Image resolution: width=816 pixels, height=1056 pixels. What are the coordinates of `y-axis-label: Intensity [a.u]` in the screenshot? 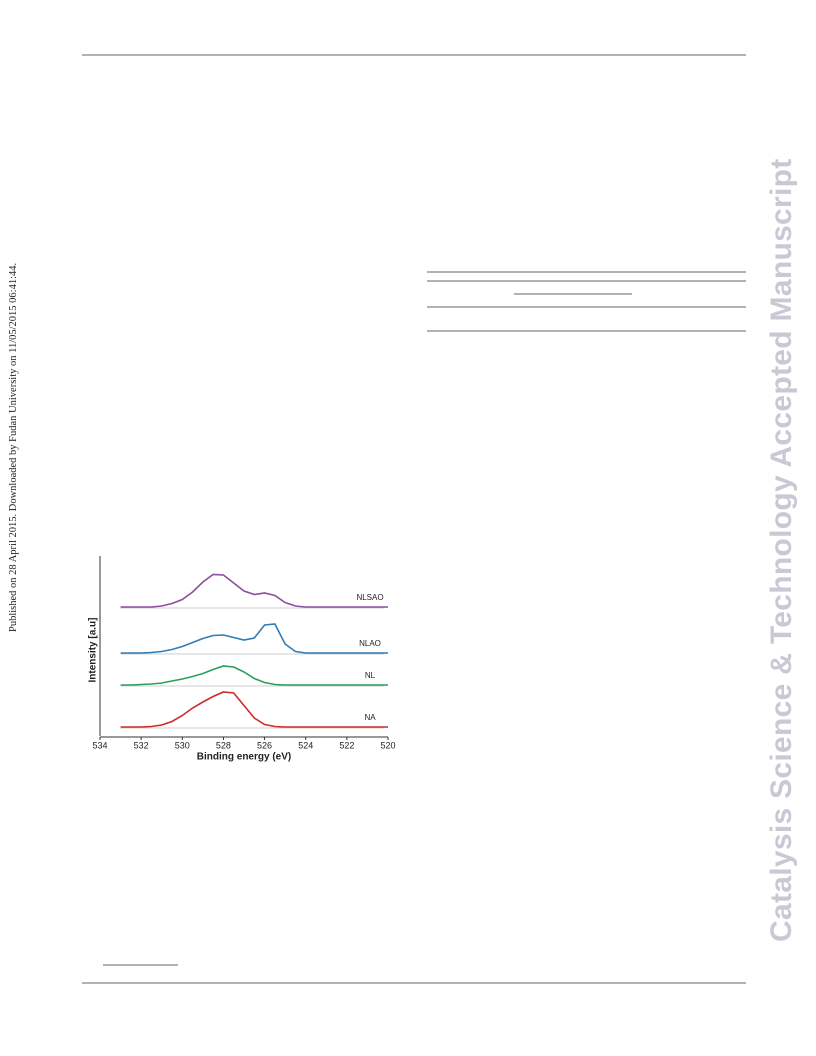 It's located at (93, 649).